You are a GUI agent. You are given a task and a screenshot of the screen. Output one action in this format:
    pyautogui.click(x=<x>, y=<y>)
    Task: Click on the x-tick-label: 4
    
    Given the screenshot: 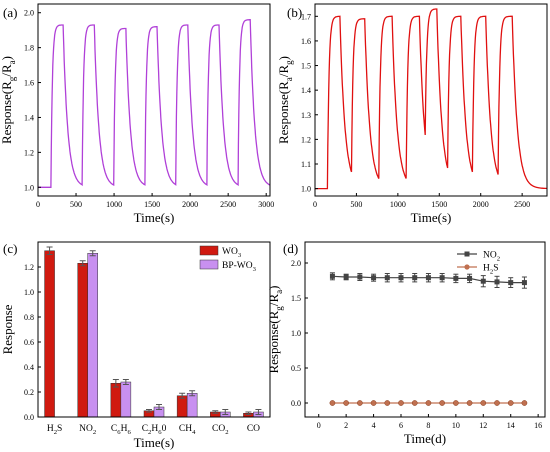 What is the action you would take?
    pyautogui.click(x=374, y=425)
    